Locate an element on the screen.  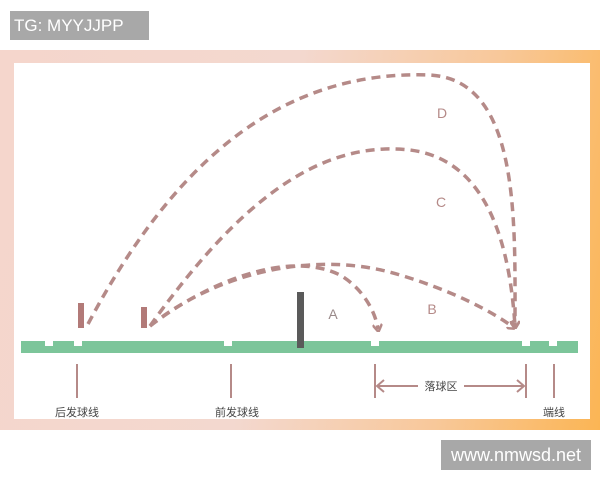
end-line-label: 端线 is located at coordinates (554, 412).